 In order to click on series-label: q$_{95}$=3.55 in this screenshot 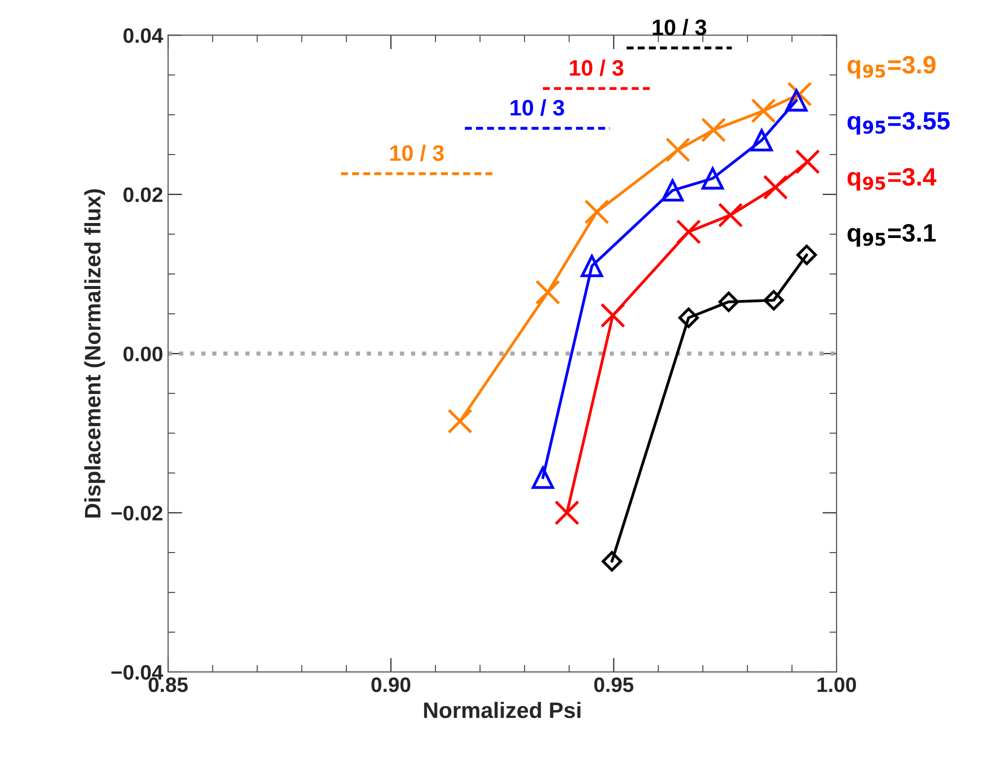, I will do `click(899, 123)`.